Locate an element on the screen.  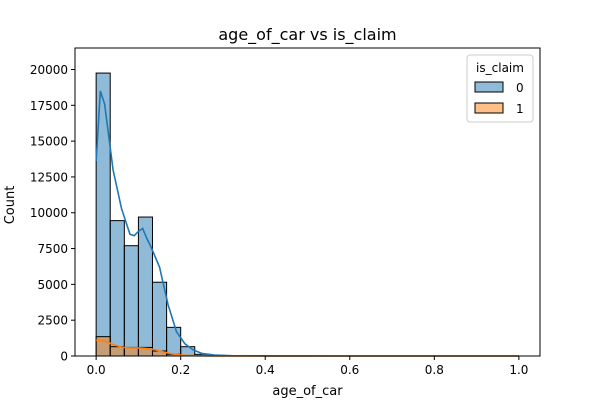
legend-label: 0 is located at coordinates (520, 88).